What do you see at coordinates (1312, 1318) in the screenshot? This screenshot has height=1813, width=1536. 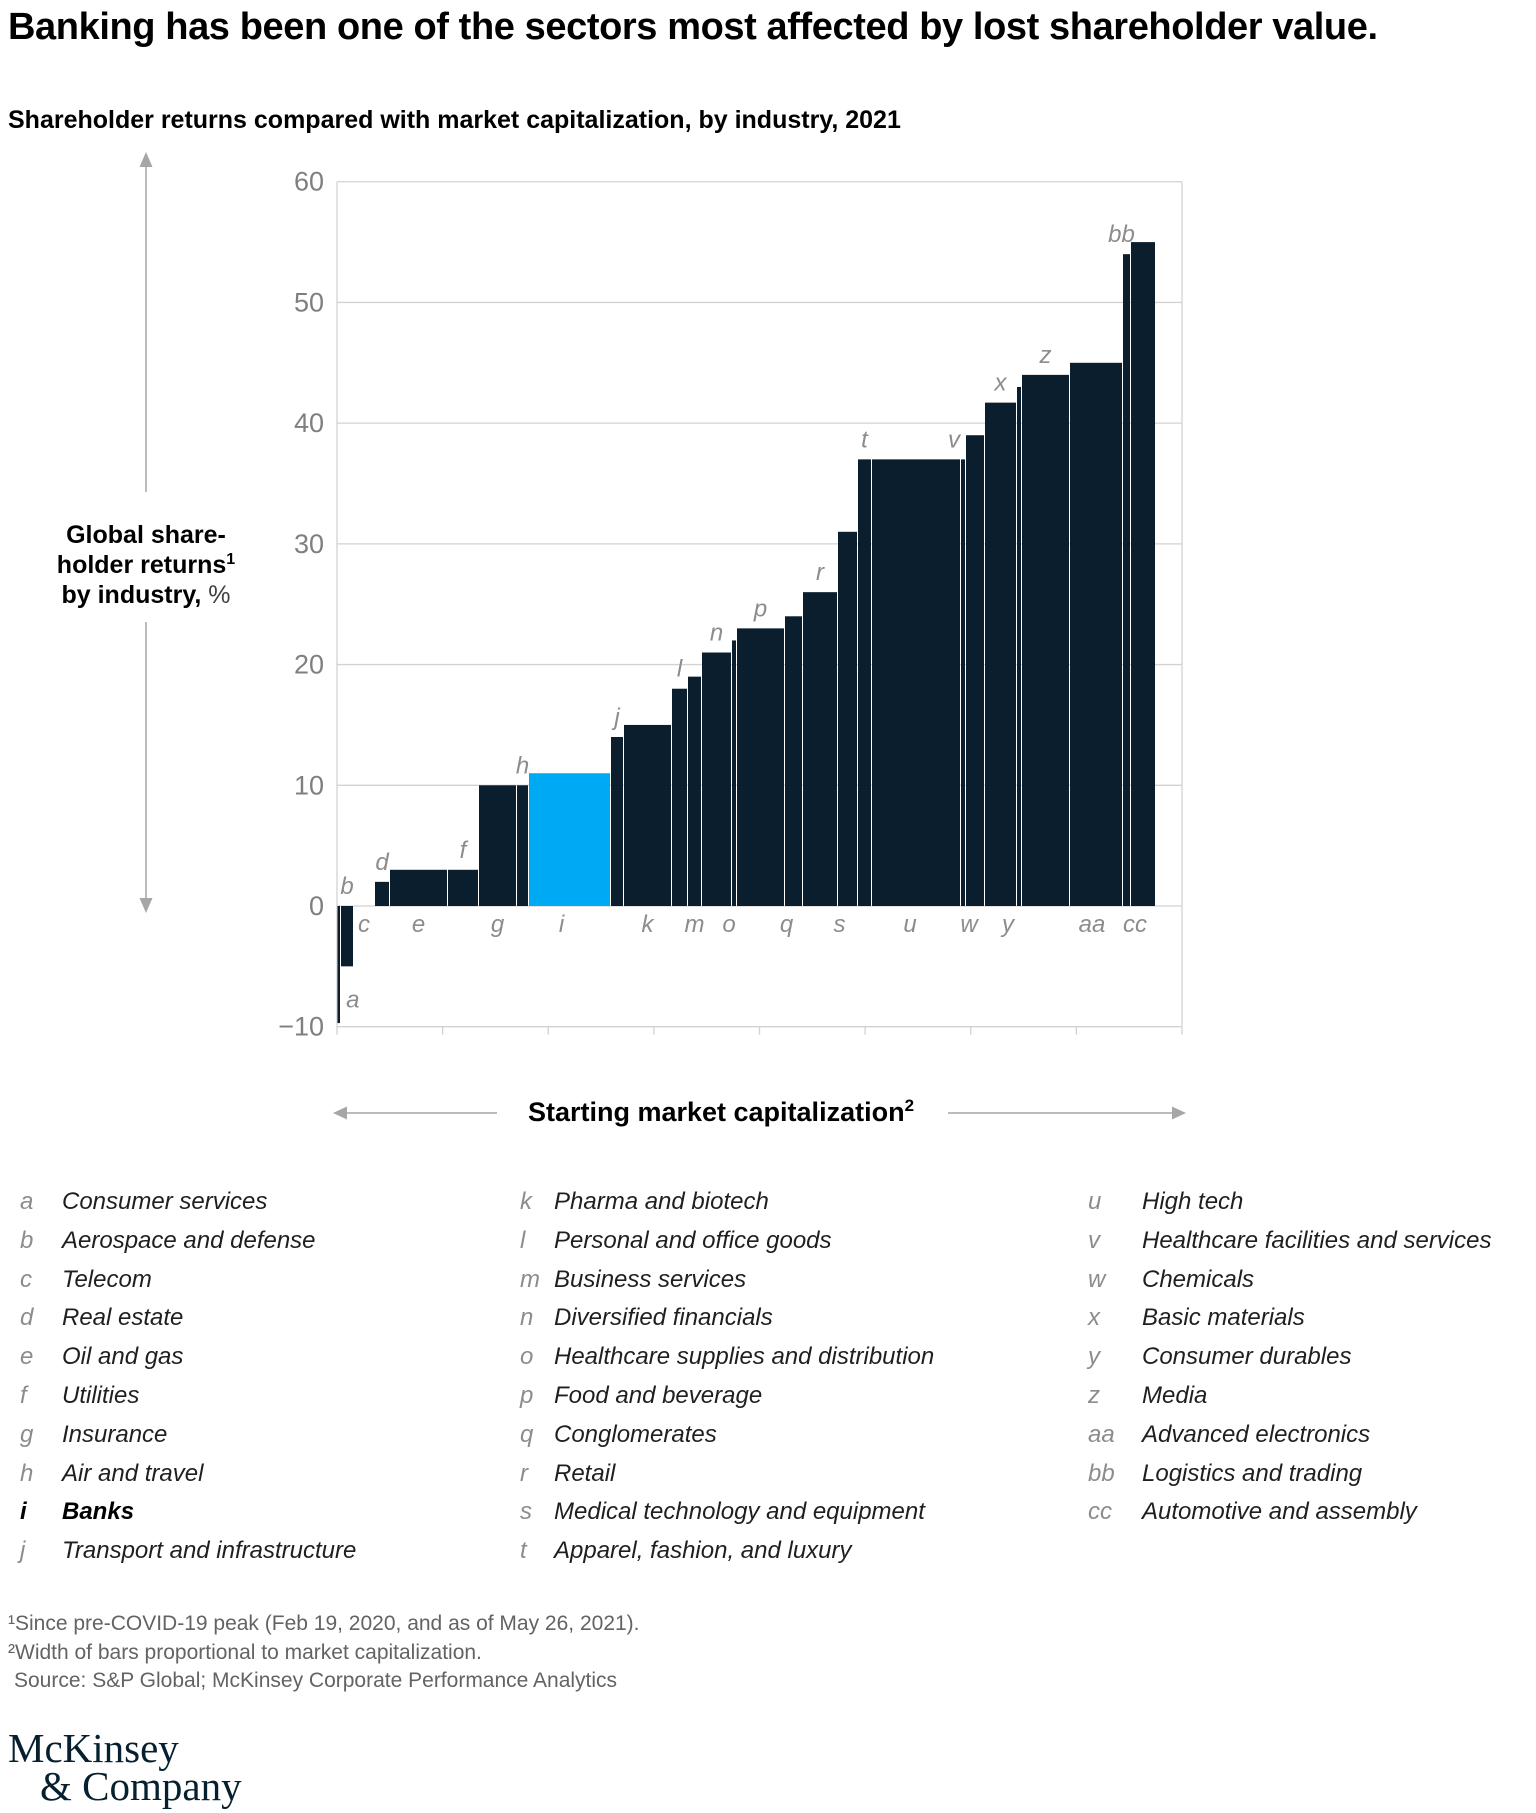 I see `legend-item-x: x Basic materials` at bounding box center [1312, 1318].